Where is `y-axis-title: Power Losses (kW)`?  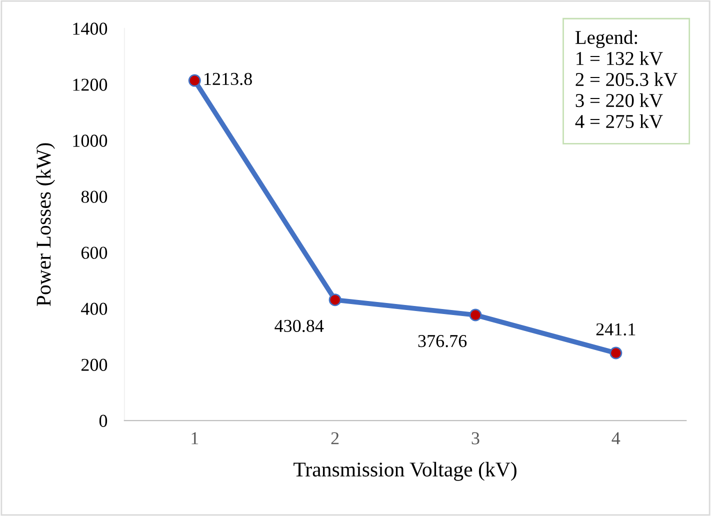
y-axis-title: Power Losses (kW) is located at coordinates (45, 224).